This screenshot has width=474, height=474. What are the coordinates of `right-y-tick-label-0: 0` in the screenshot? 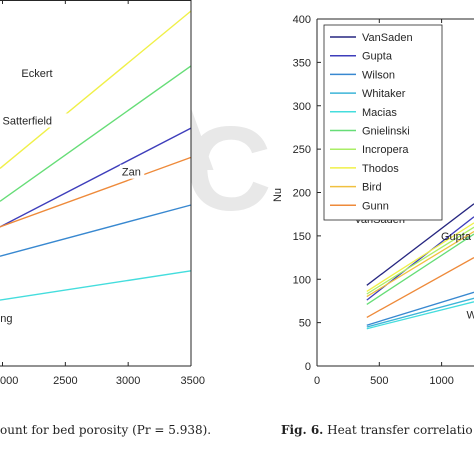 It's located at (308, 367).